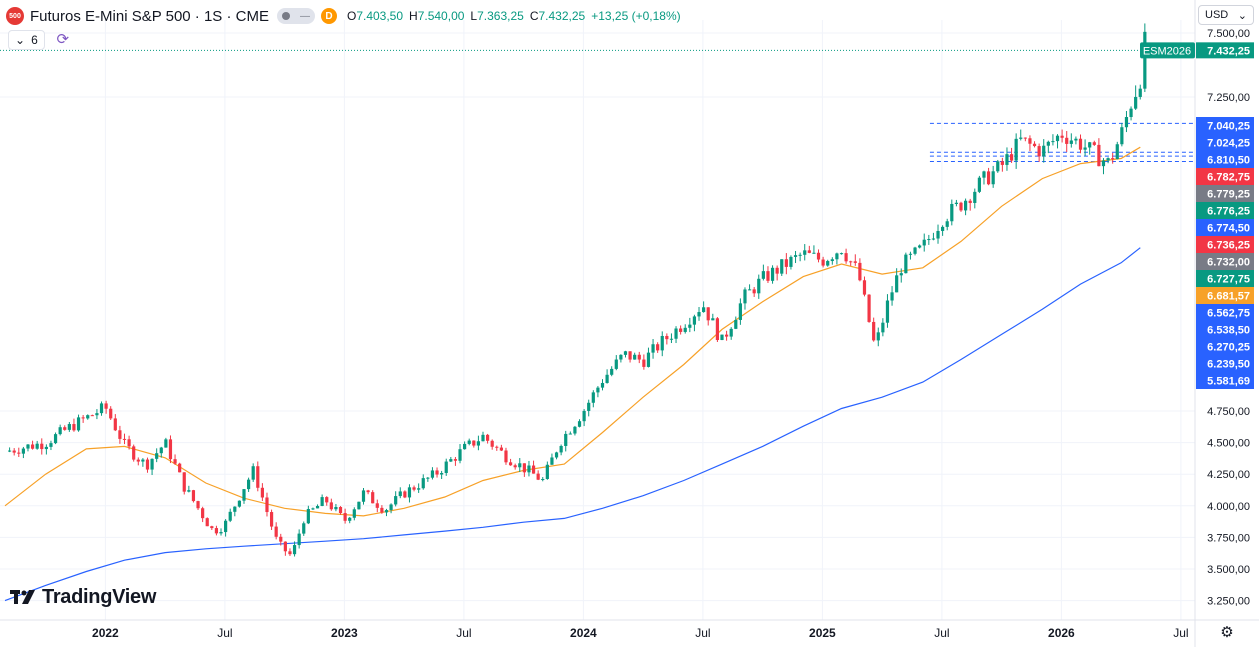 Image resolution: width=1259 pixels, height=647 pixels. What do you see at coordinates (26, 40) in the screenshot?
I see `indicators-collapse-button: ⌄ 6` at bounding box center [26, 40].